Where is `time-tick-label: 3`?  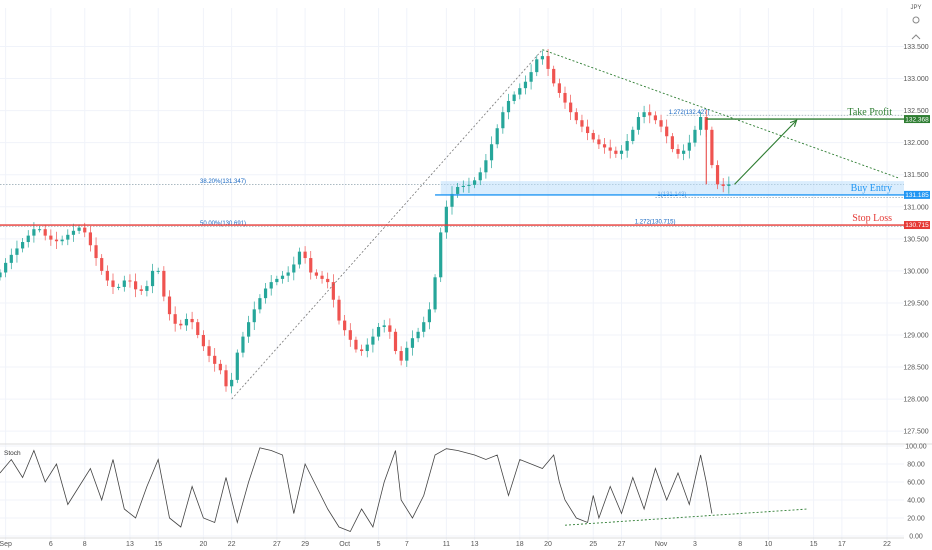 time-tick-label: 3 is located at coordinates (695, 544).